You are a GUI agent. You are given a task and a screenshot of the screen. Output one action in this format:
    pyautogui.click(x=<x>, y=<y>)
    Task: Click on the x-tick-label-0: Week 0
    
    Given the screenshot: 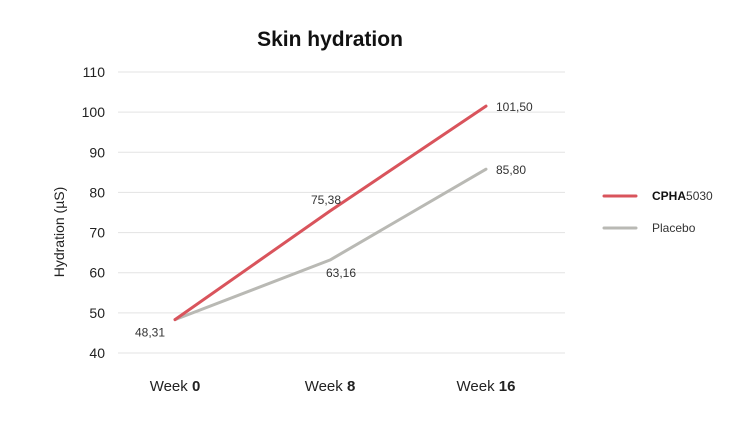 What is the action you would take?
    pyautogui.click(x=175, y=386)
    